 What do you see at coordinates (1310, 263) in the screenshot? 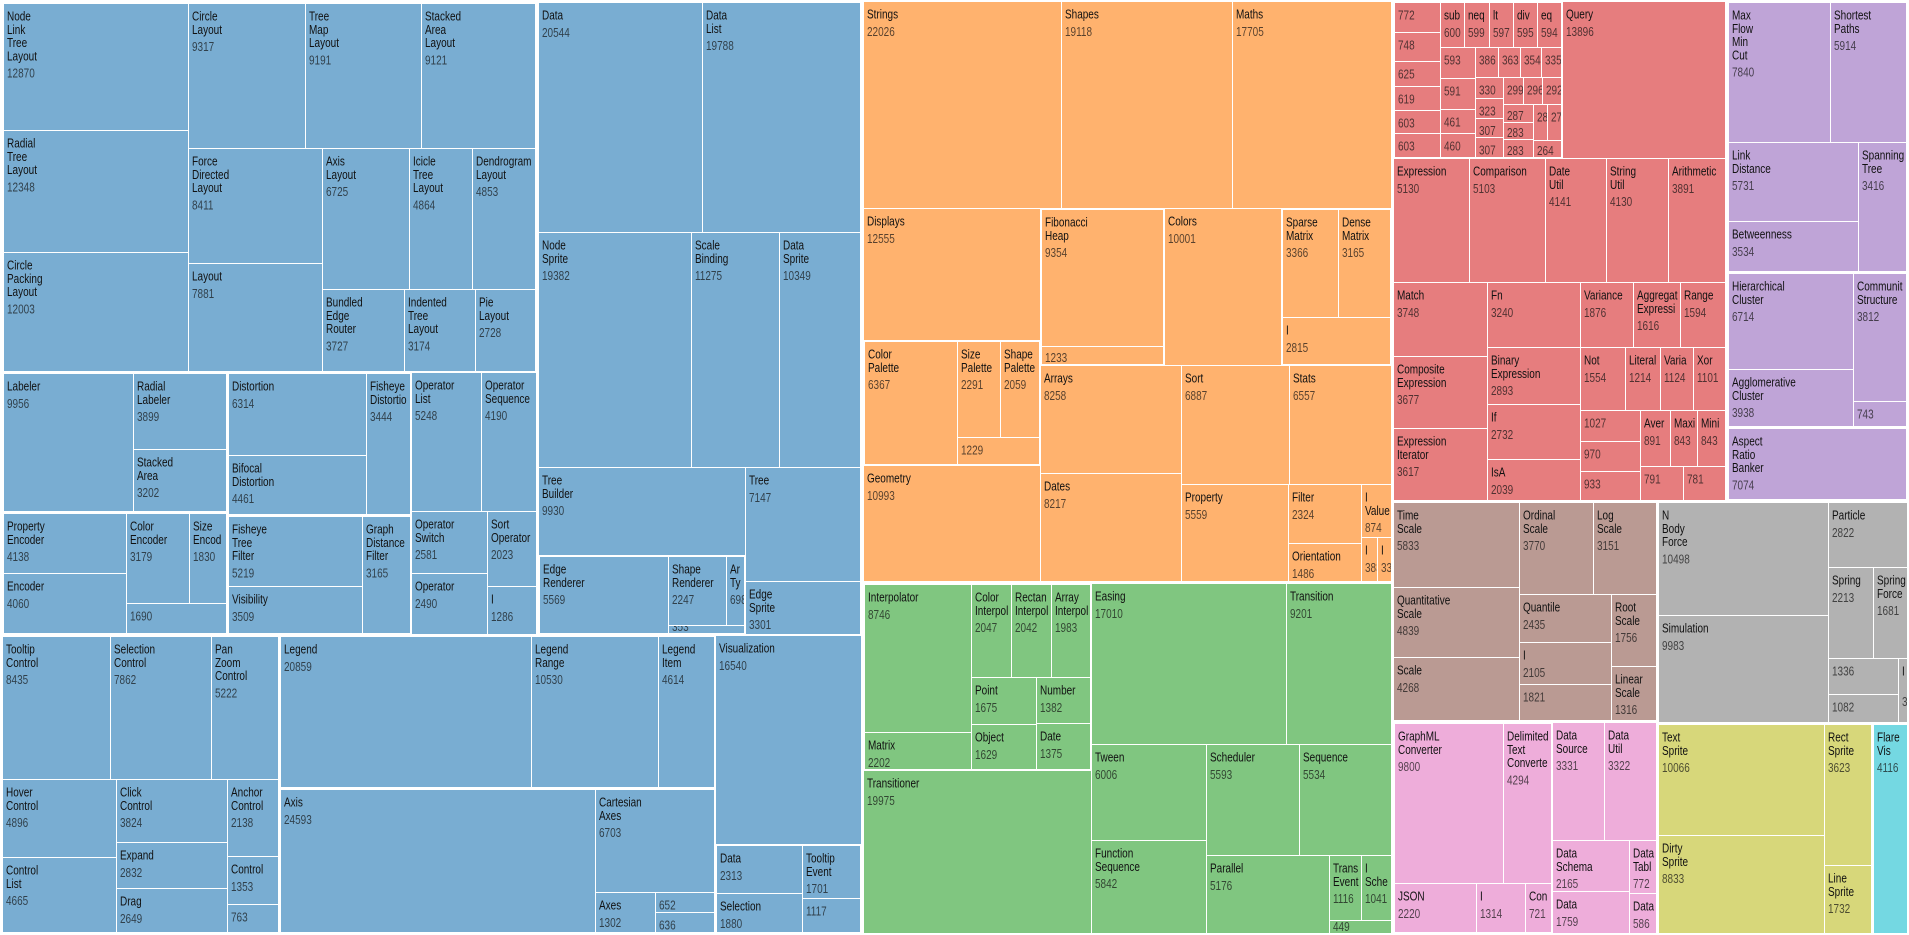
I see `treemap-cell: SparseMatrixSparse Matrix 3366` at bounding box center [1310, 263].